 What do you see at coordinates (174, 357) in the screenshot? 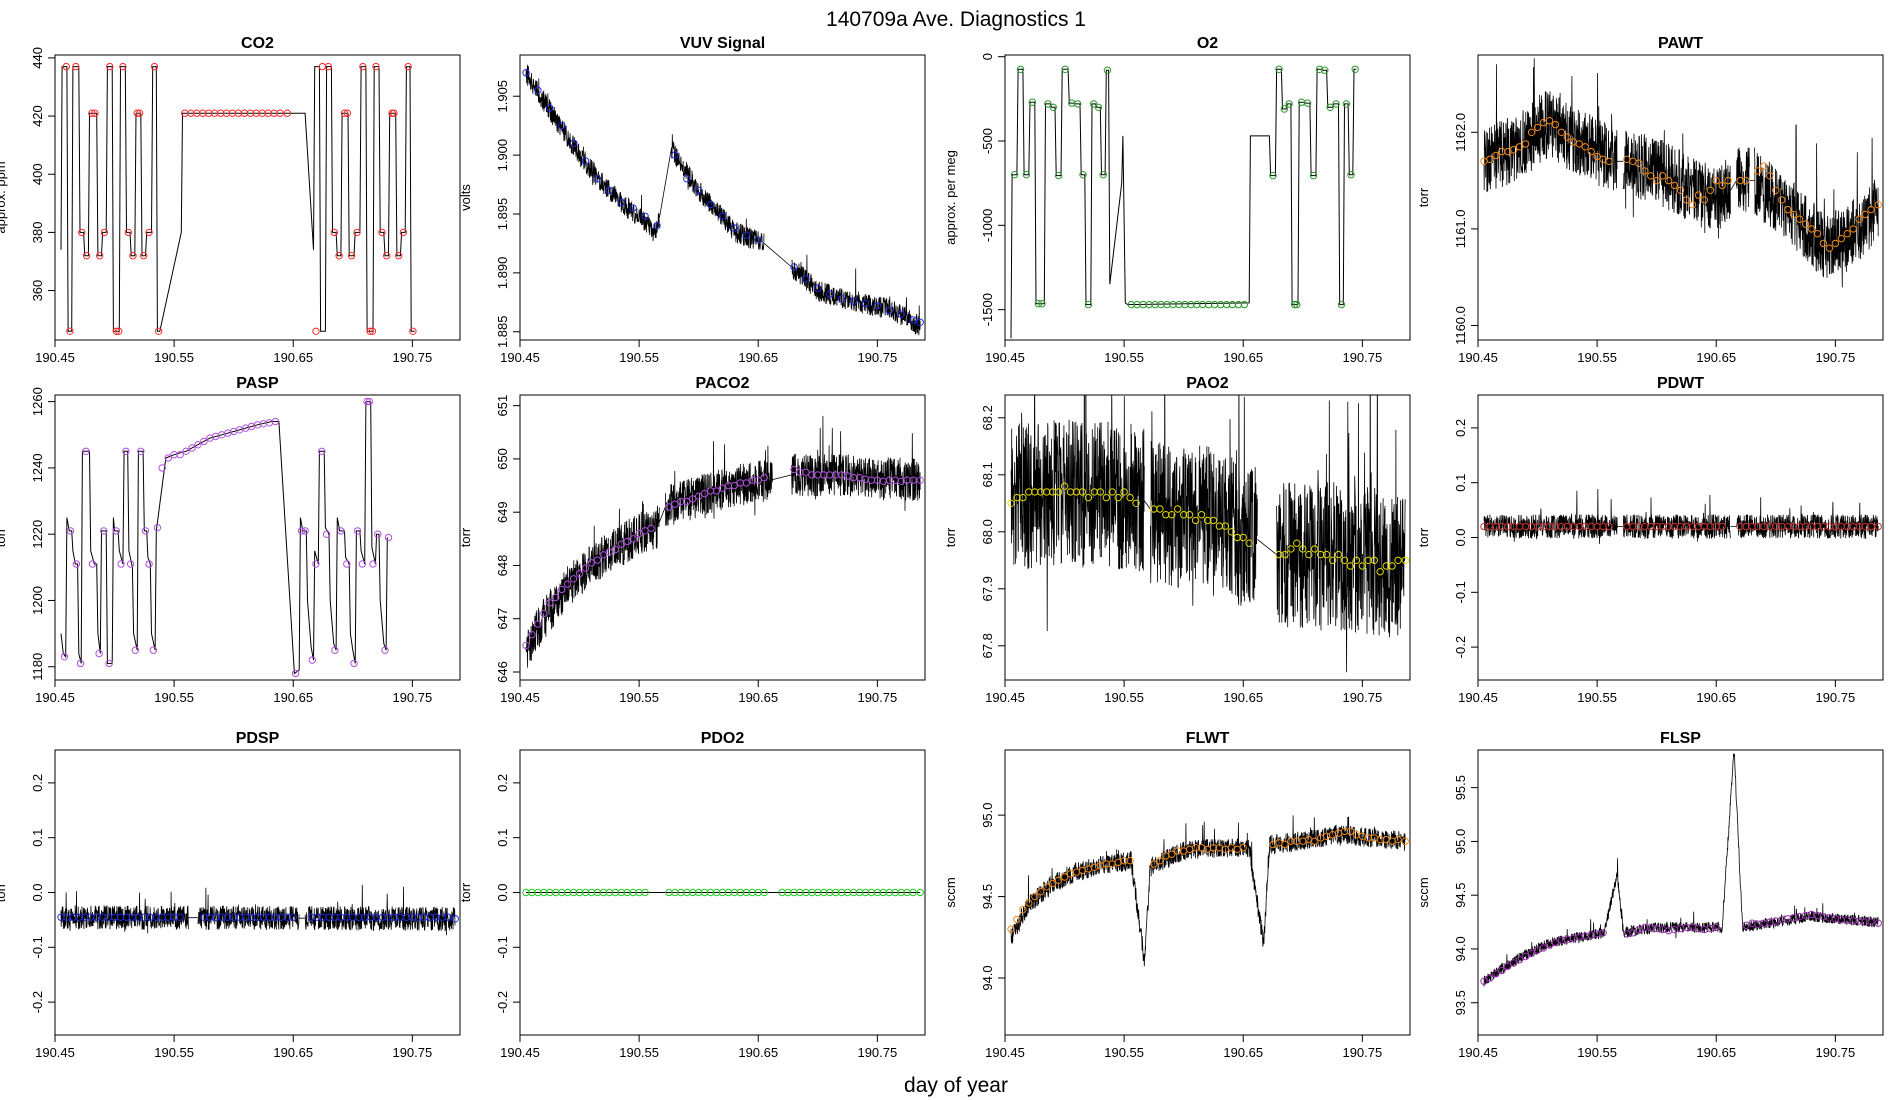
I see `co2-xtick-label: 190.55` at bounding box center [174, 357].